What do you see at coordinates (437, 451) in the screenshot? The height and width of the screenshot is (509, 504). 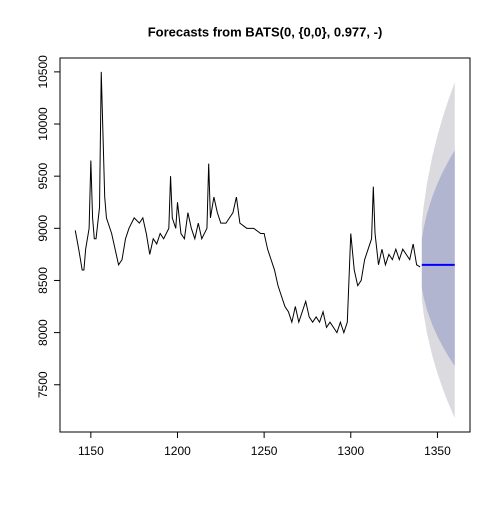 I see `x-tick-label: 1350` at bounding box center [437, 451].